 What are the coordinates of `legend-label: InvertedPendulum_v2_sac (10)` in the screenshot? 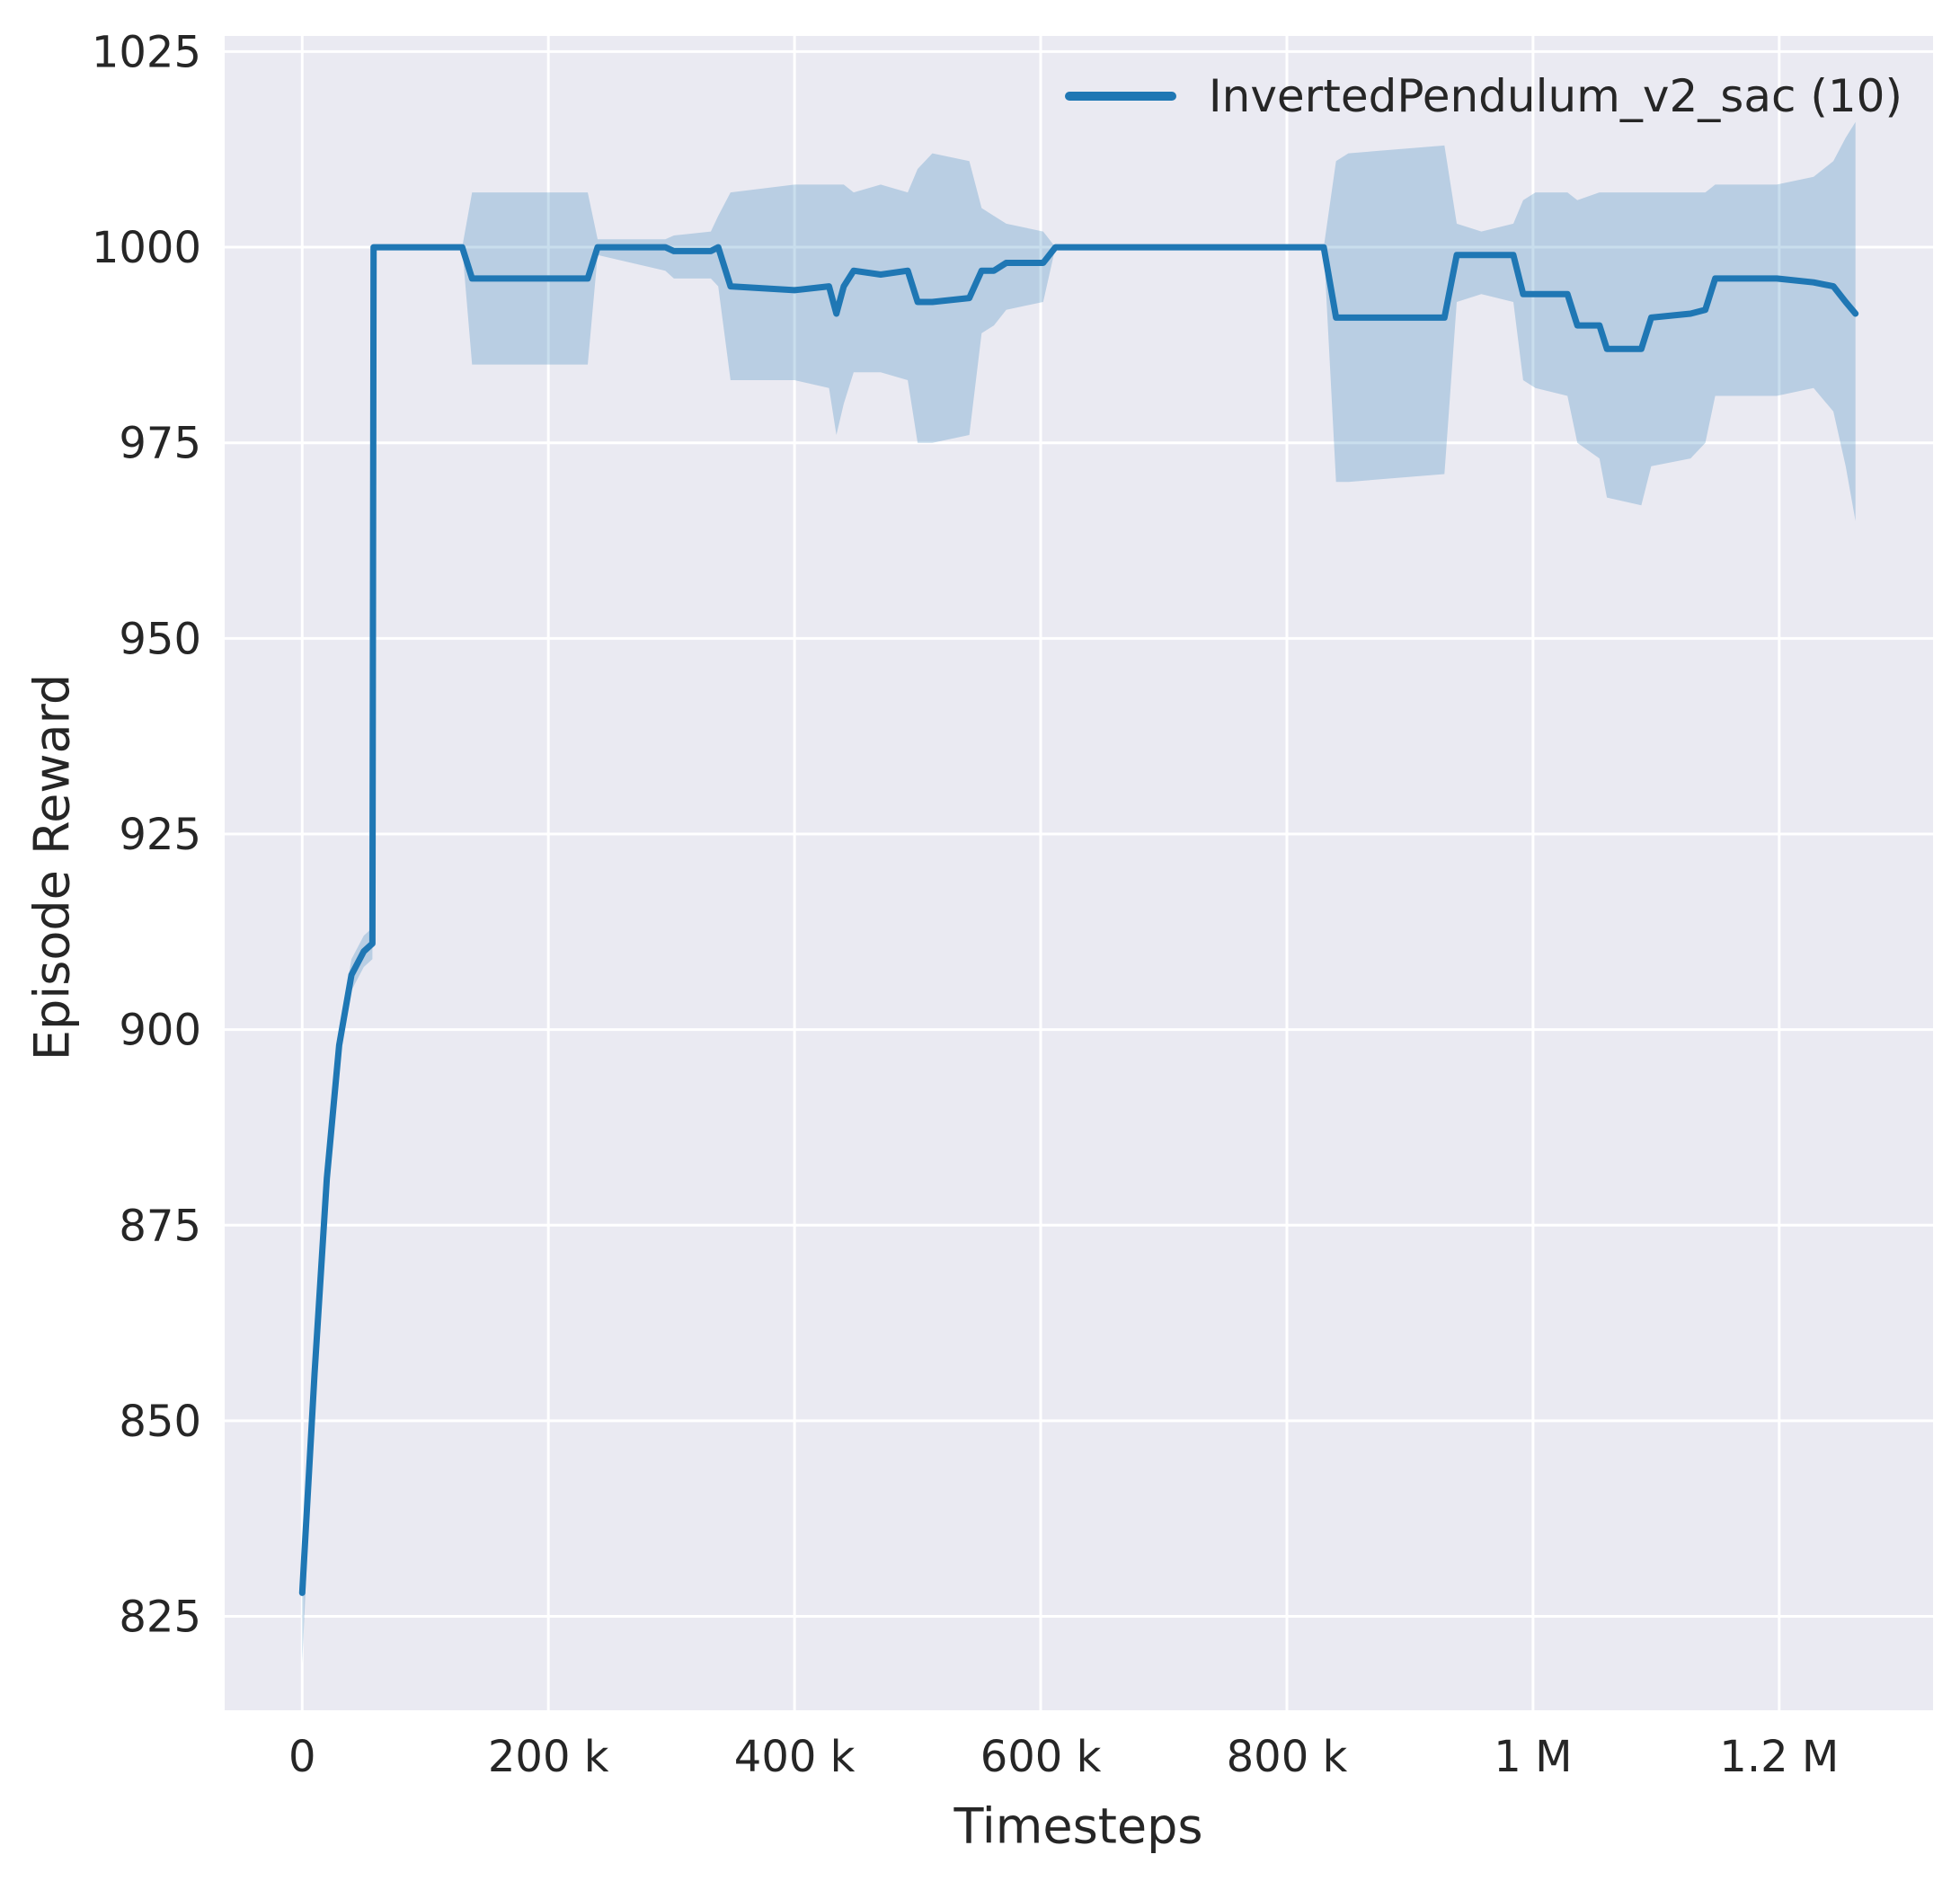 It's located at (1555, 96).